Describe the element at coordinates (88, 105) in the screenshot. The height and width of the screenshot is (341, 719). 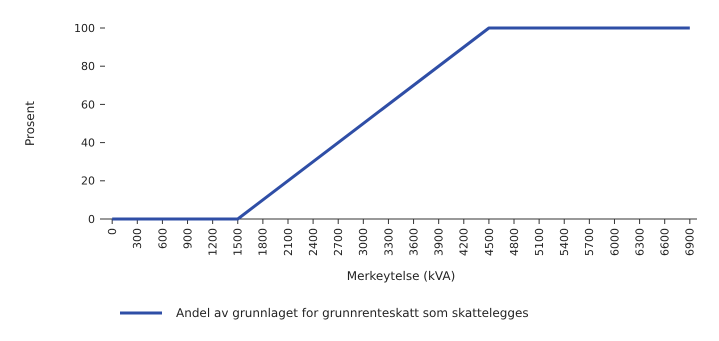
I see `y-tick-label: 60` at that location.